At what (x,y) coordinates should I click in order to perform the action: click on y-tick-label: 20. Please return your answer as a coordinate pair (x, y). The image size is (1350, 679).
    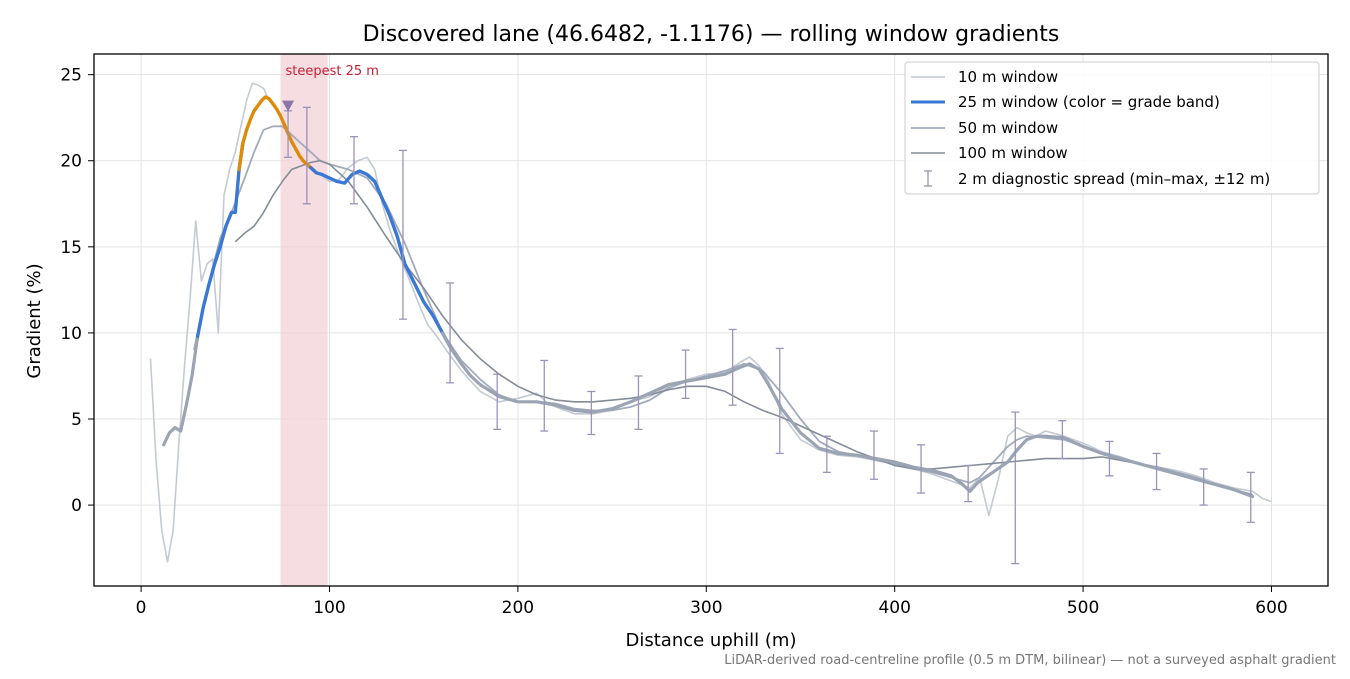
    Looking at the image, I should click on (71, 162).